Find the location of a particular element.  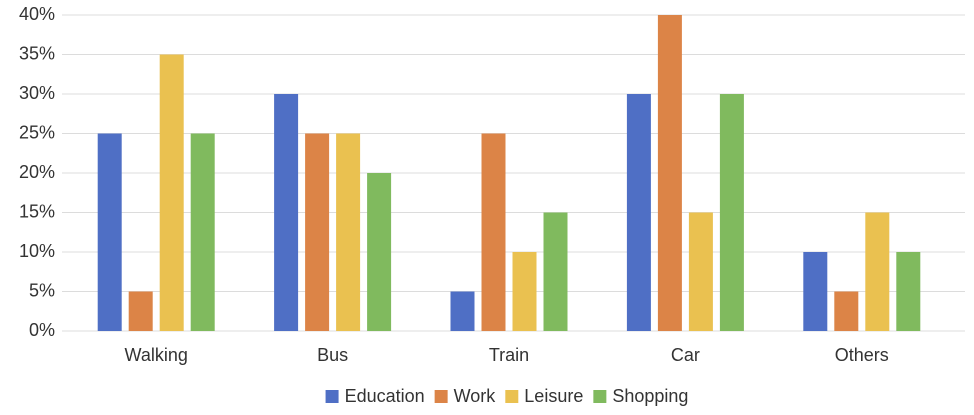

y-tick-label: 5% is located at coordinates (42, 290).